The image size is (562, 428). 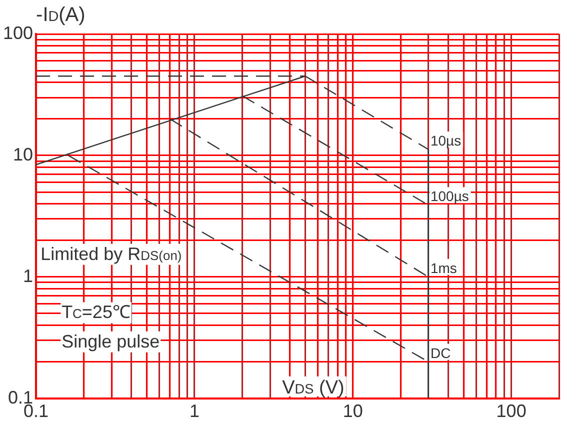 I want to click on series-label: 100µs, so click(x=449, y=196).